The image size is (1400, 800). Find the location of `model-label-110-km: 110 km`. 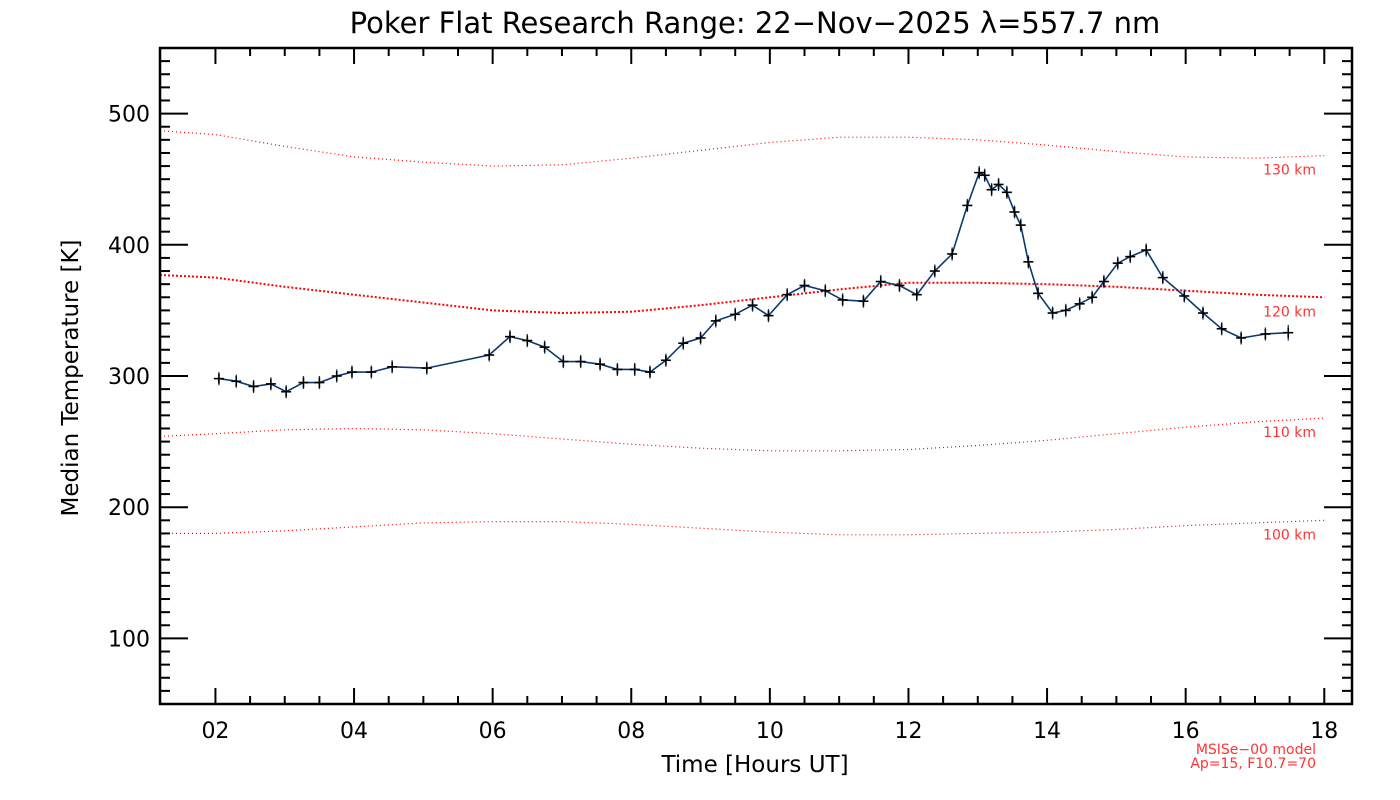

model-label-110-km: 110 km is located at coordinates (1289, 433).